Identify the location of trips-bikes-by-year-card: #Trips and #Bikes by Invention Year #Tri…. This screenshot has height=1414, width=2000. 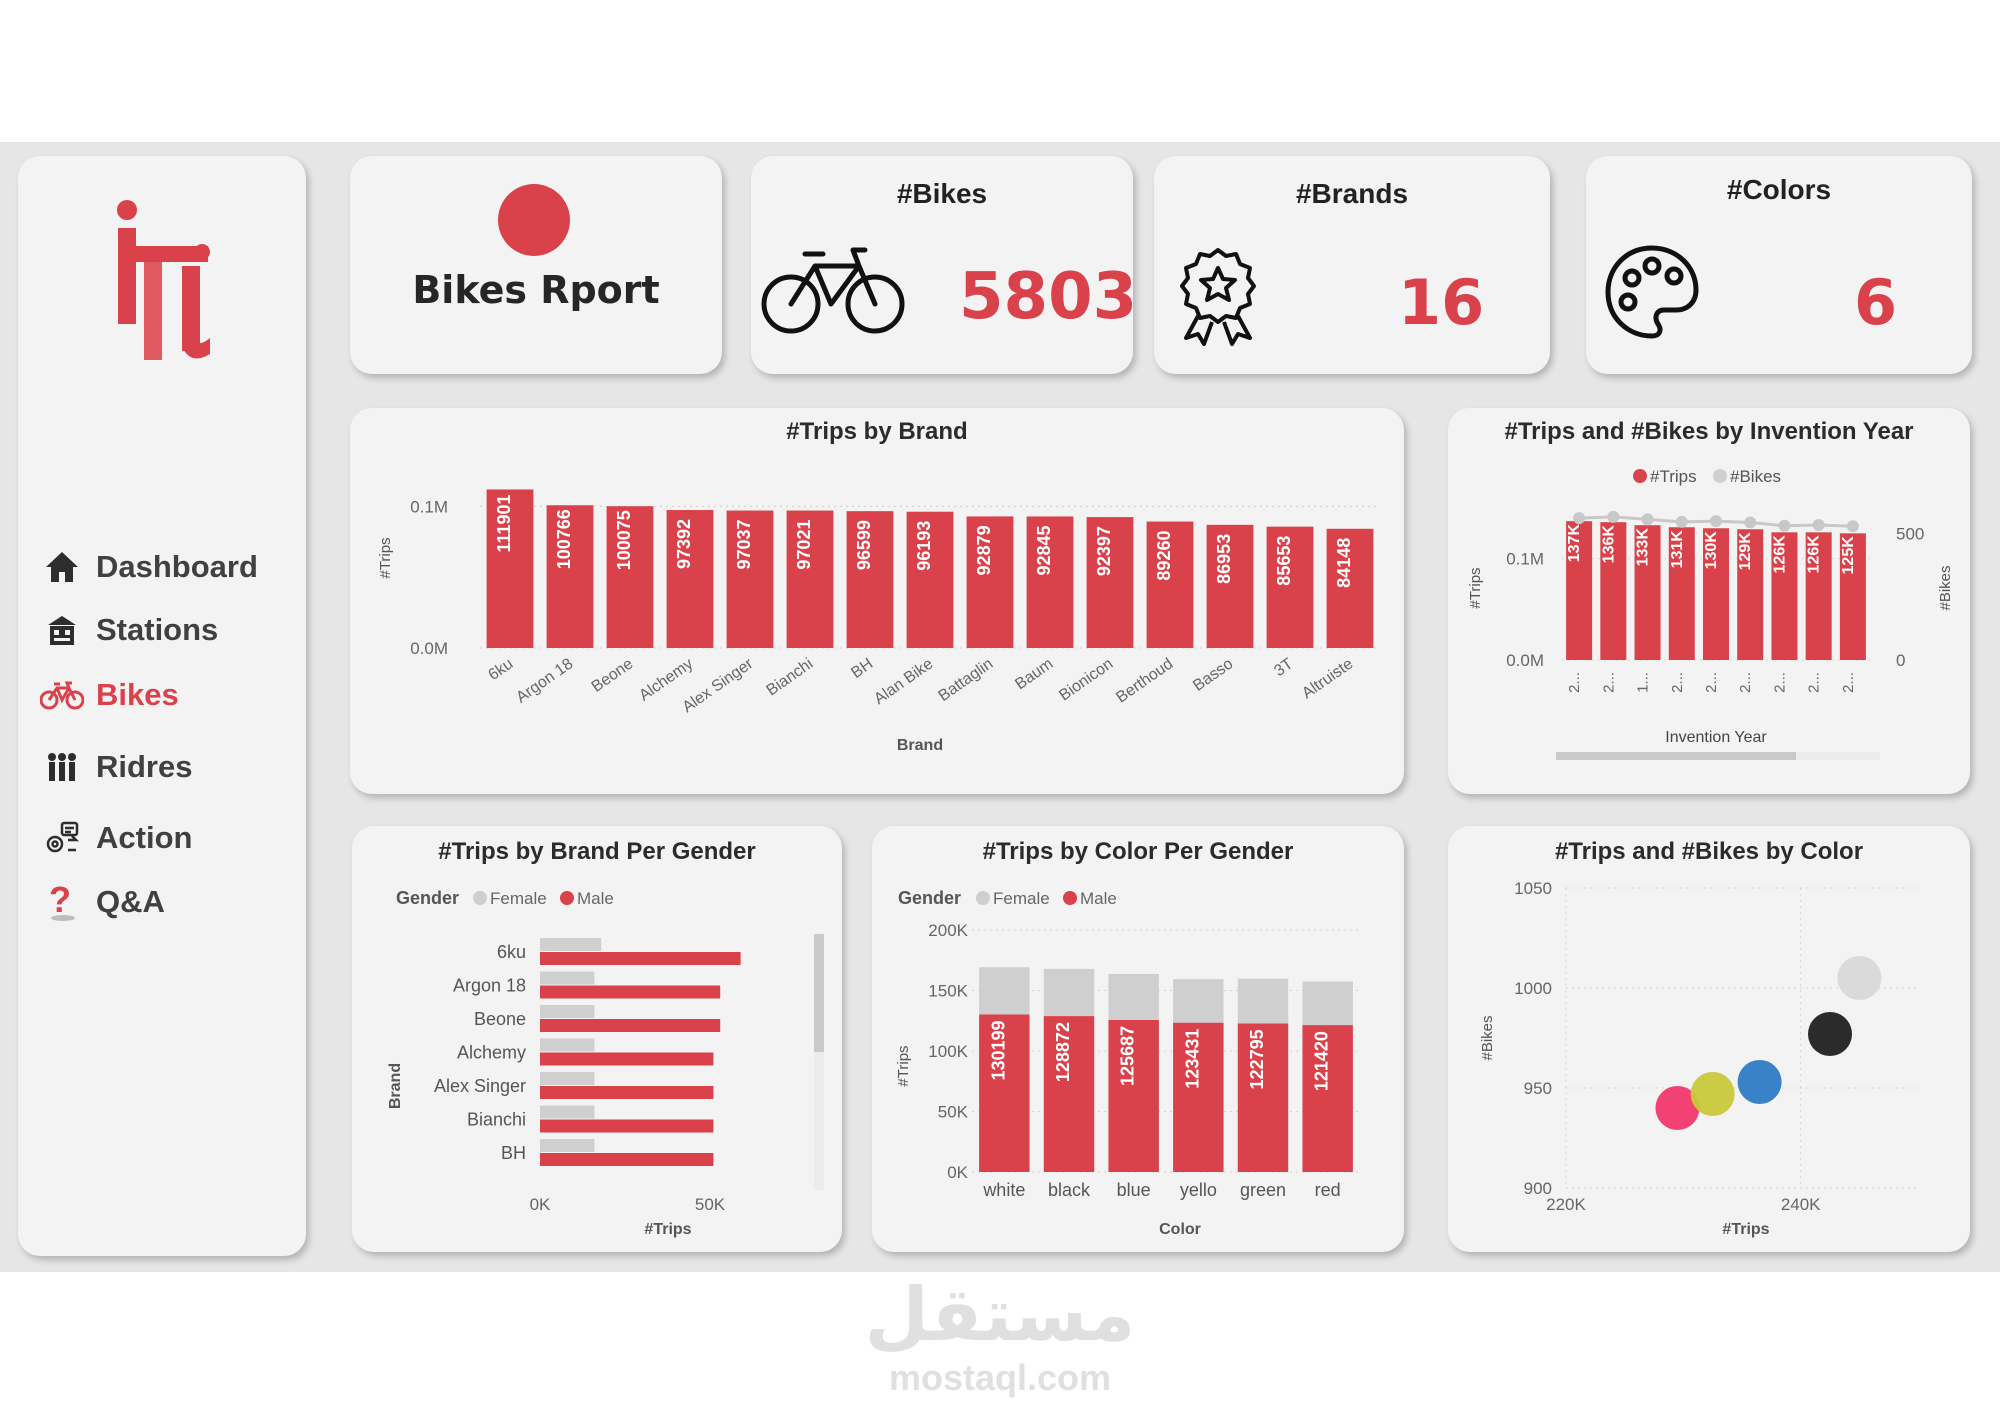
(1709, 601).